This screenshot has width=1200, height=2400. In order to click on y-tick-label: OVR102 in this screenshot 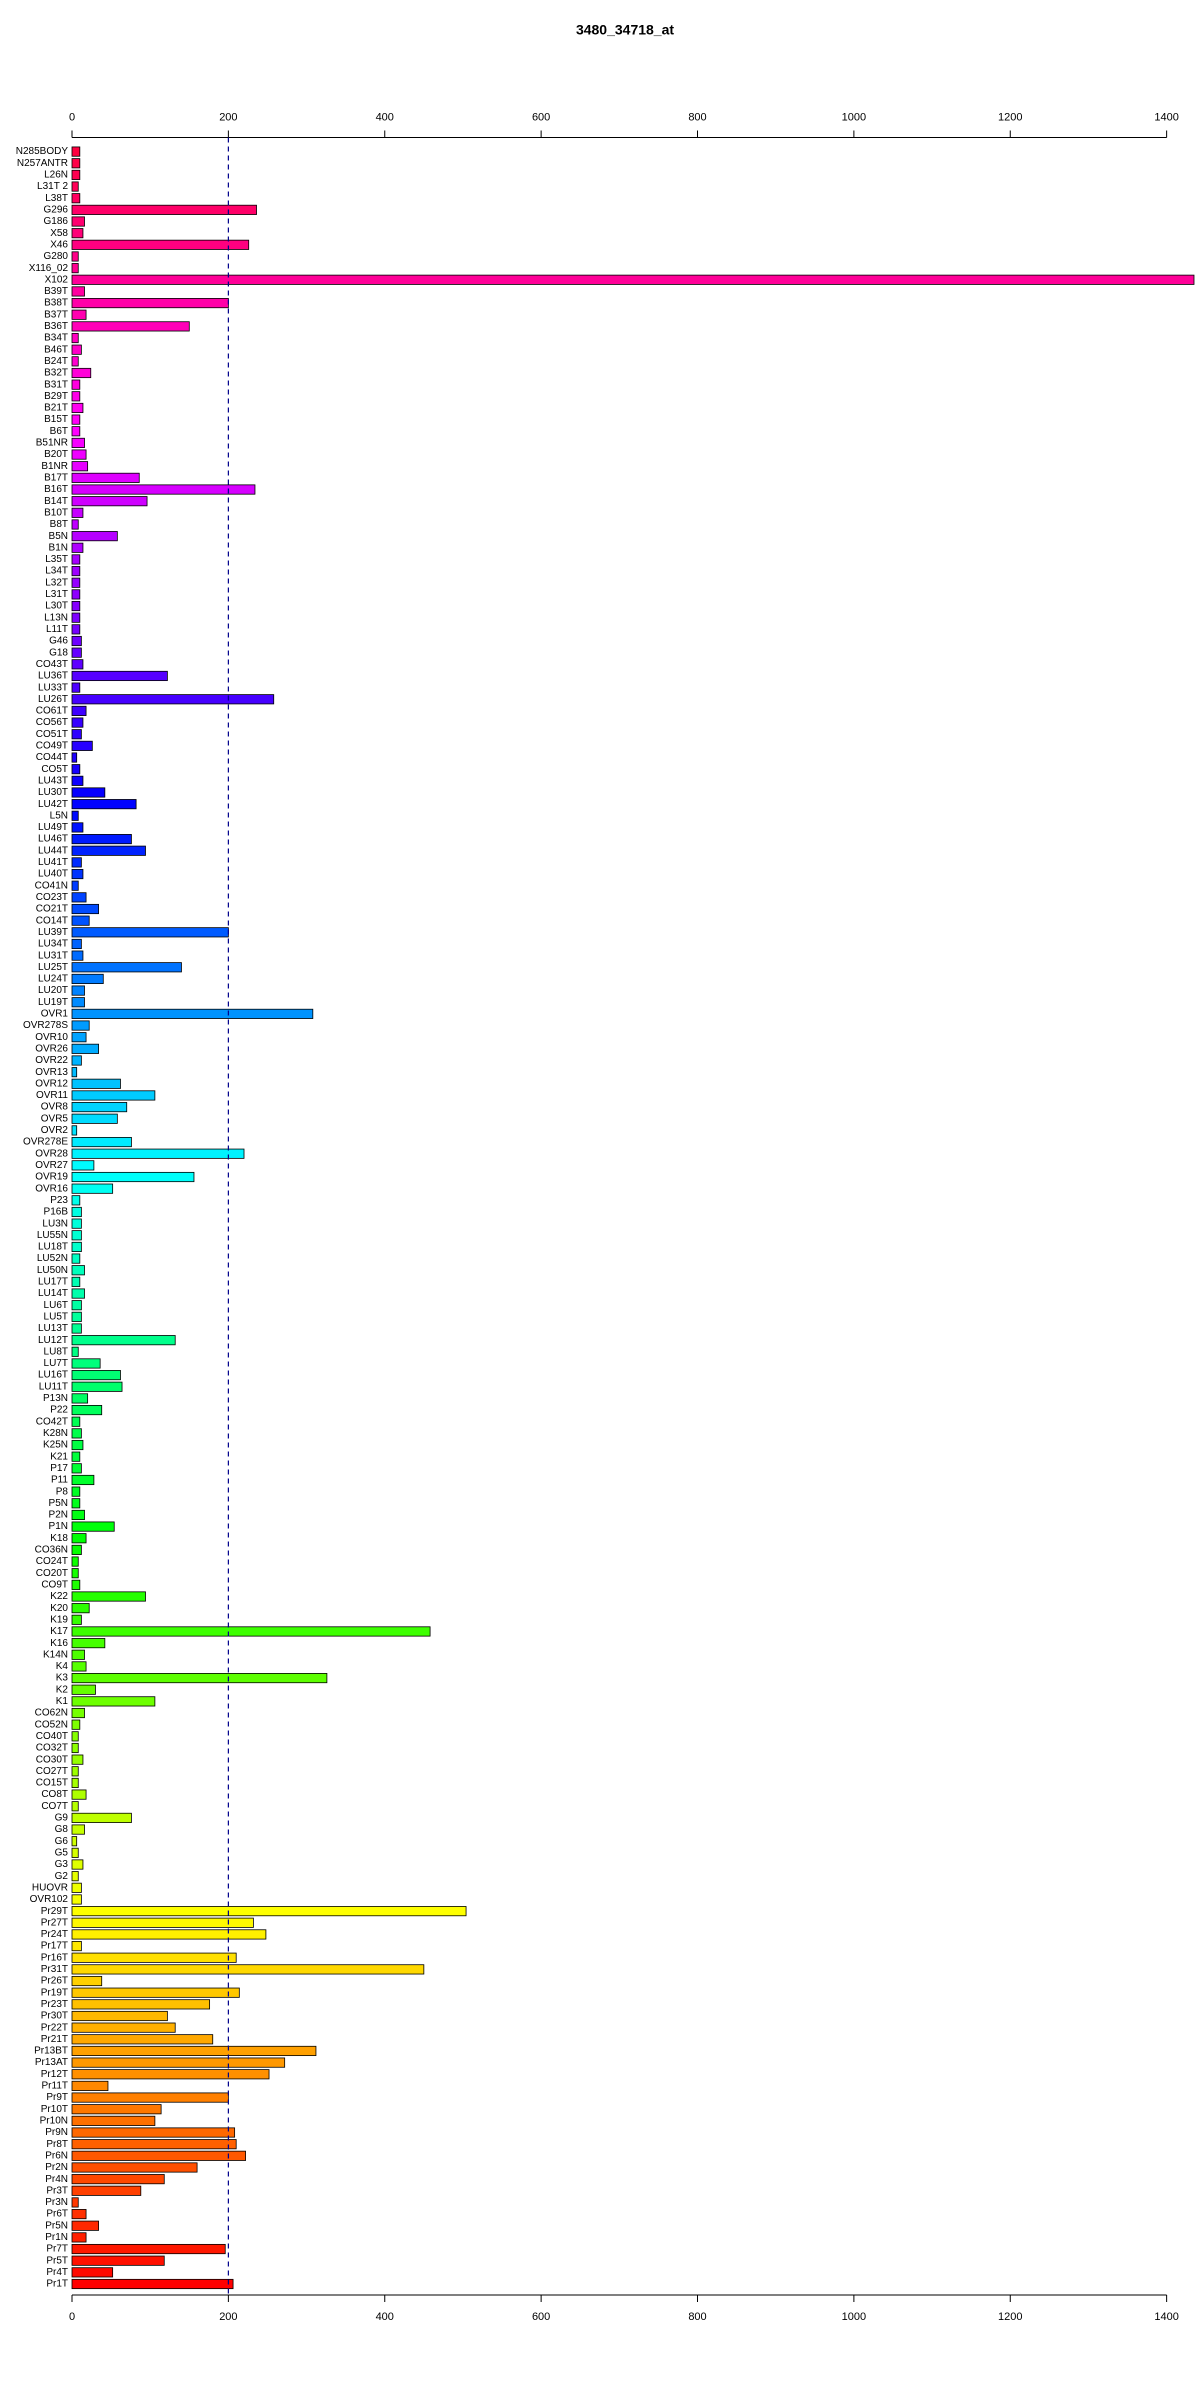, I will do `click(49, 1899)`.